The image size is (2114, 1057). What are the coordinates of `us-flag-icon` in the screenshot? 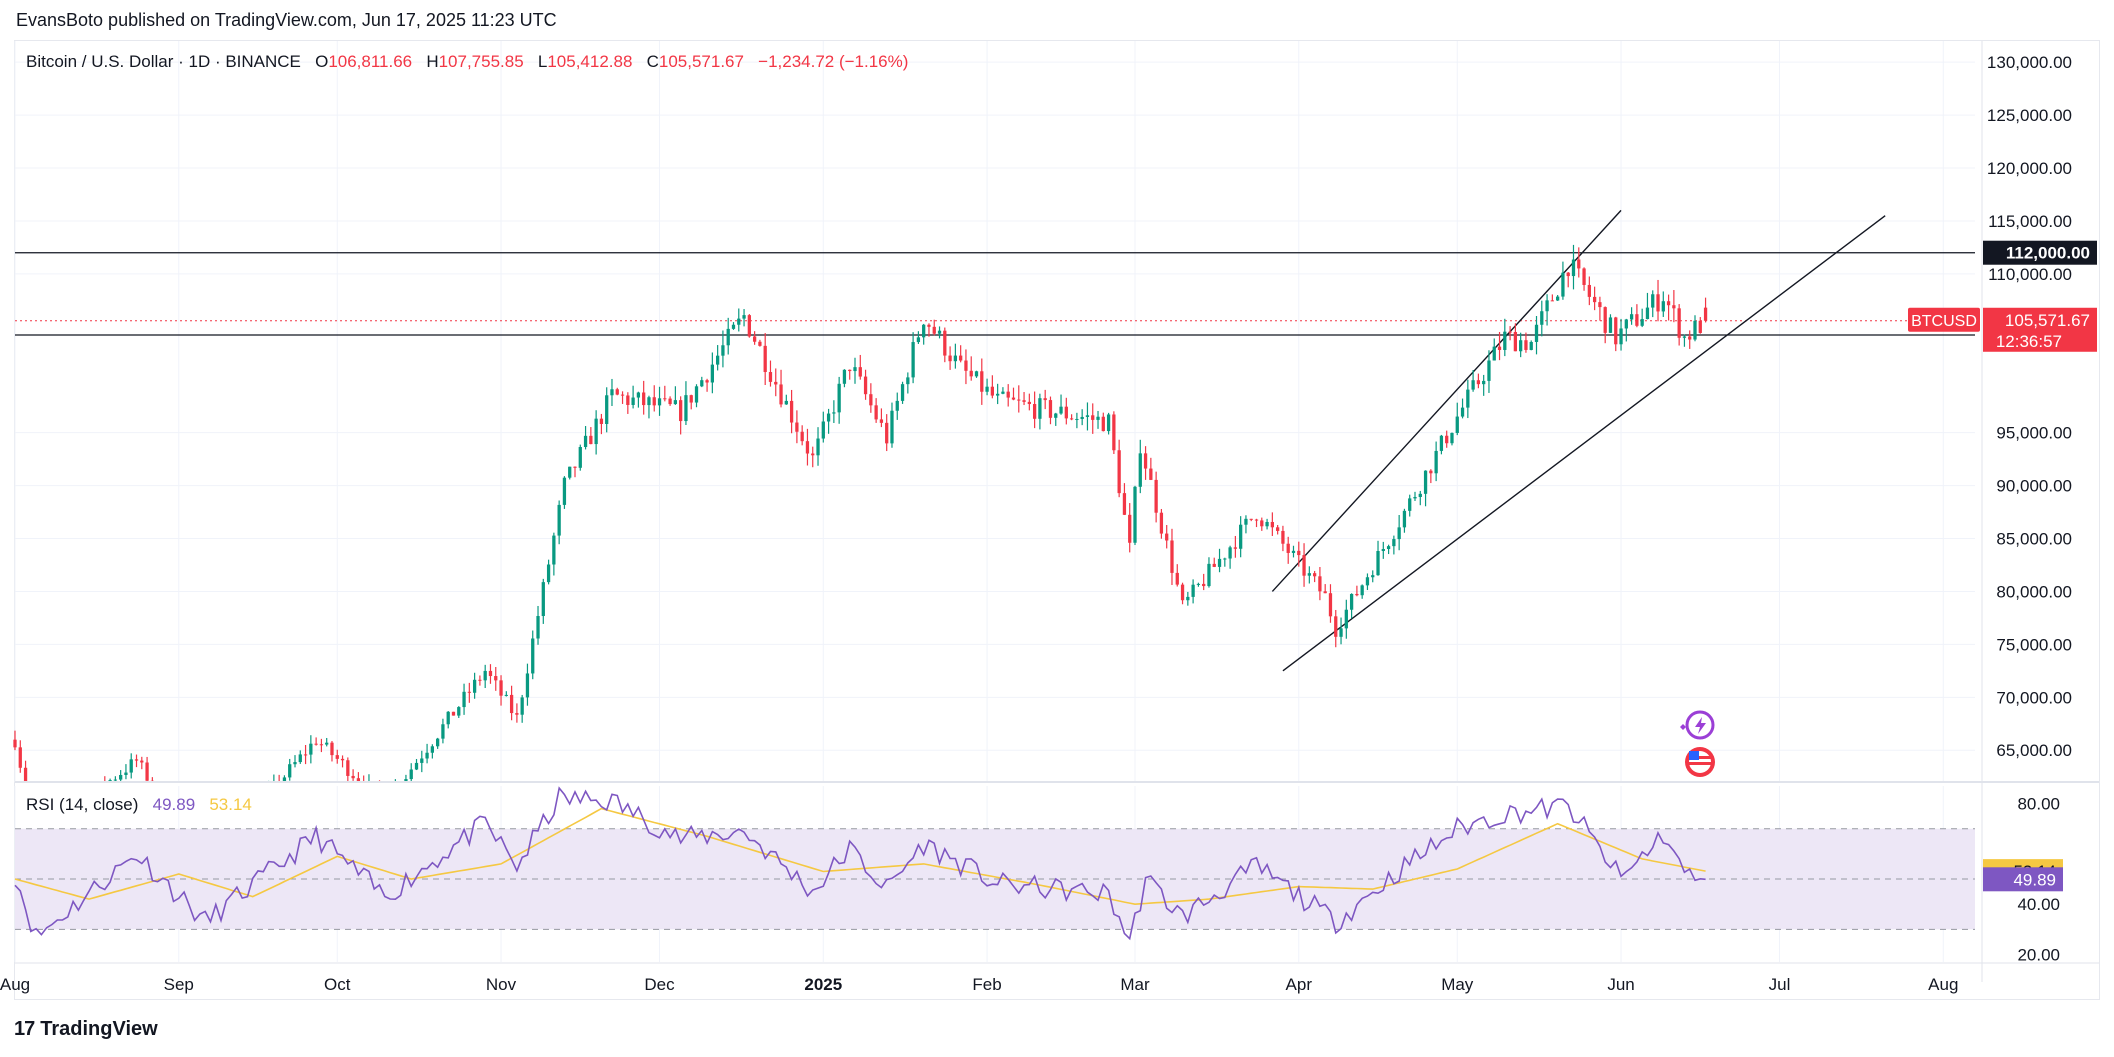 It's located at (1700, 762).